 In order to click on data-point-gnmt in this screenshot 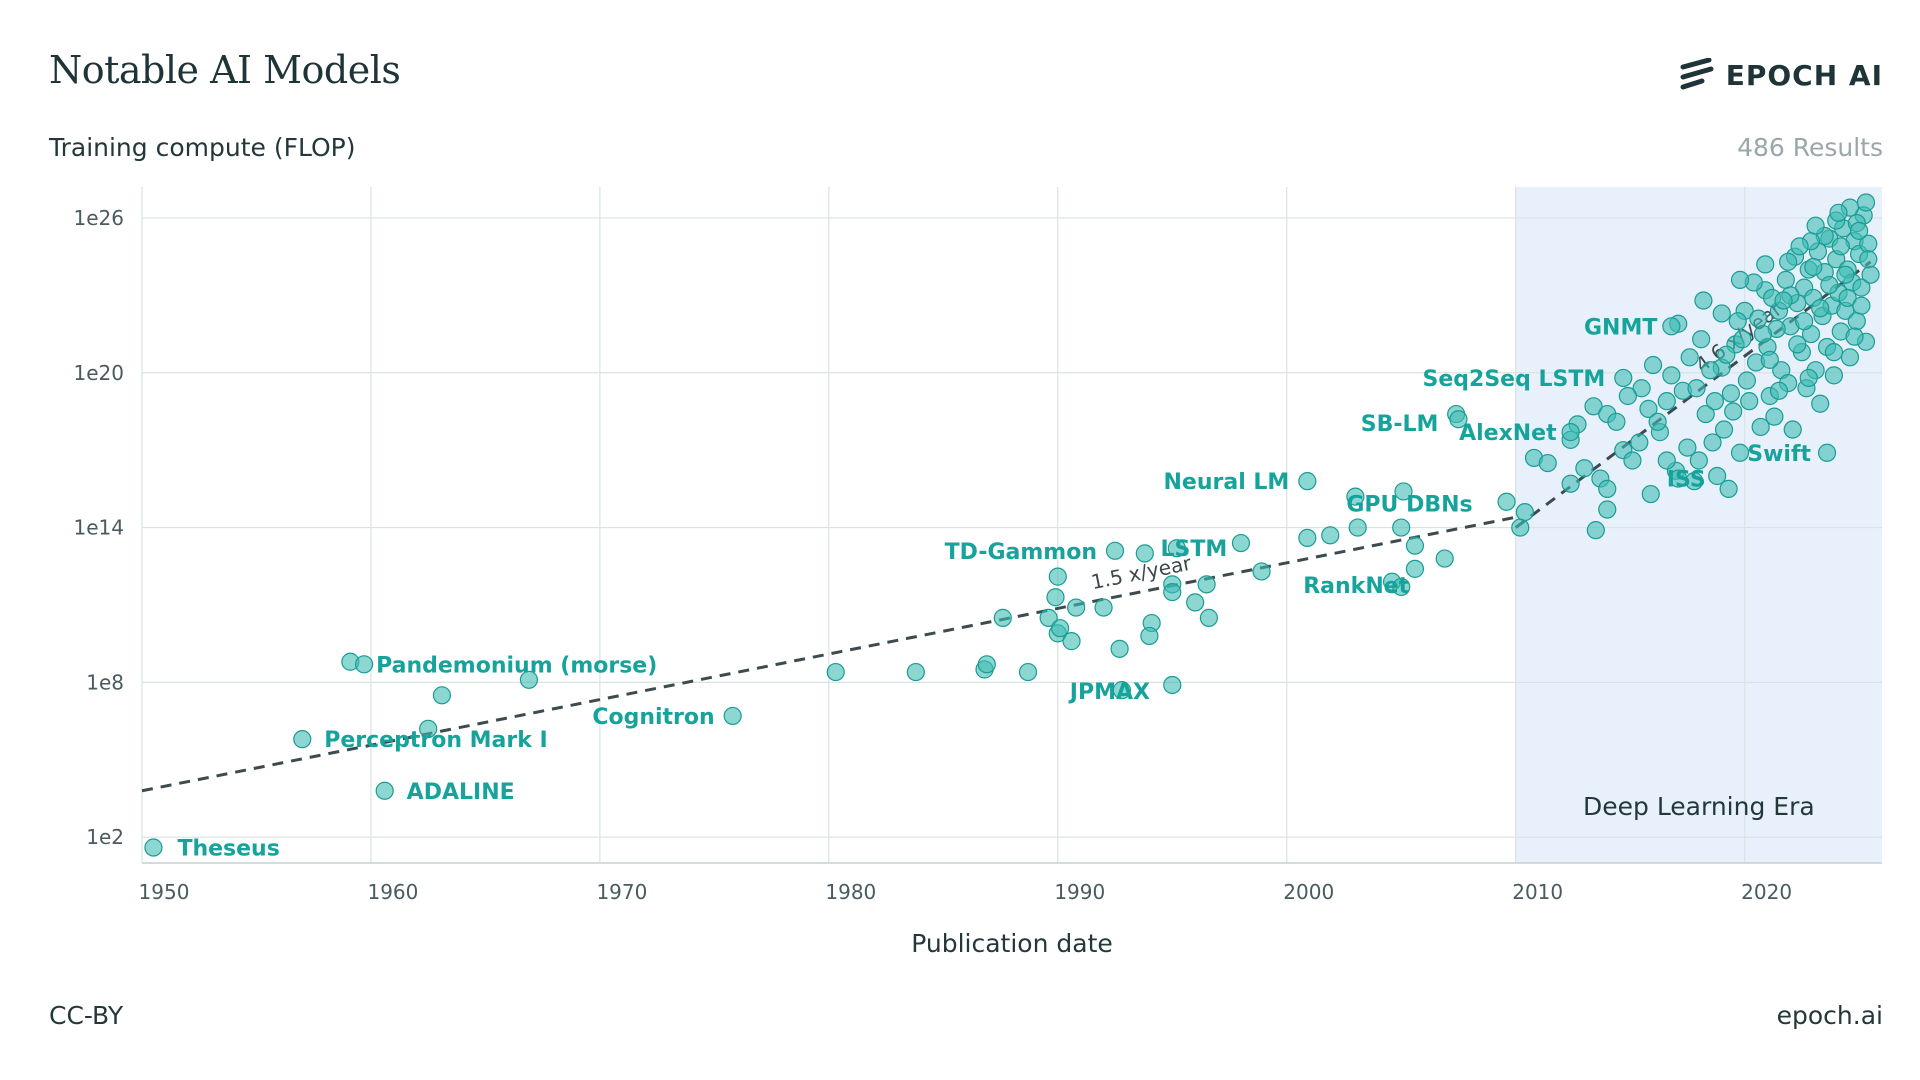, I will do `click(1671, 326)`.